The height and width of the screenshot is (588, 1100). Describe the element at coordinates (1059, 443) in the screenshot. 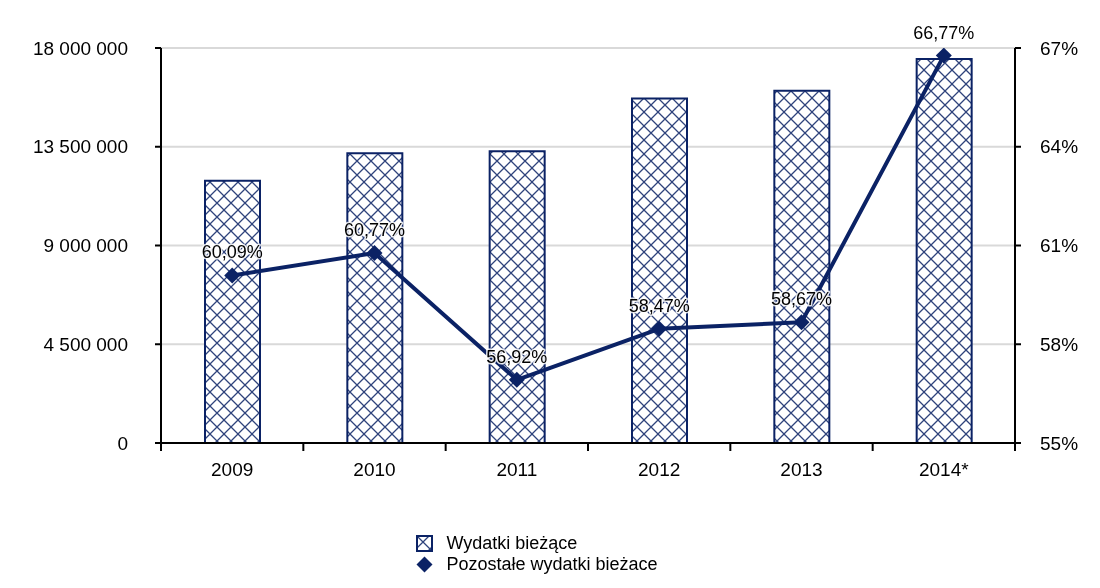

I see `y2-tick-label: 55%` at that location.